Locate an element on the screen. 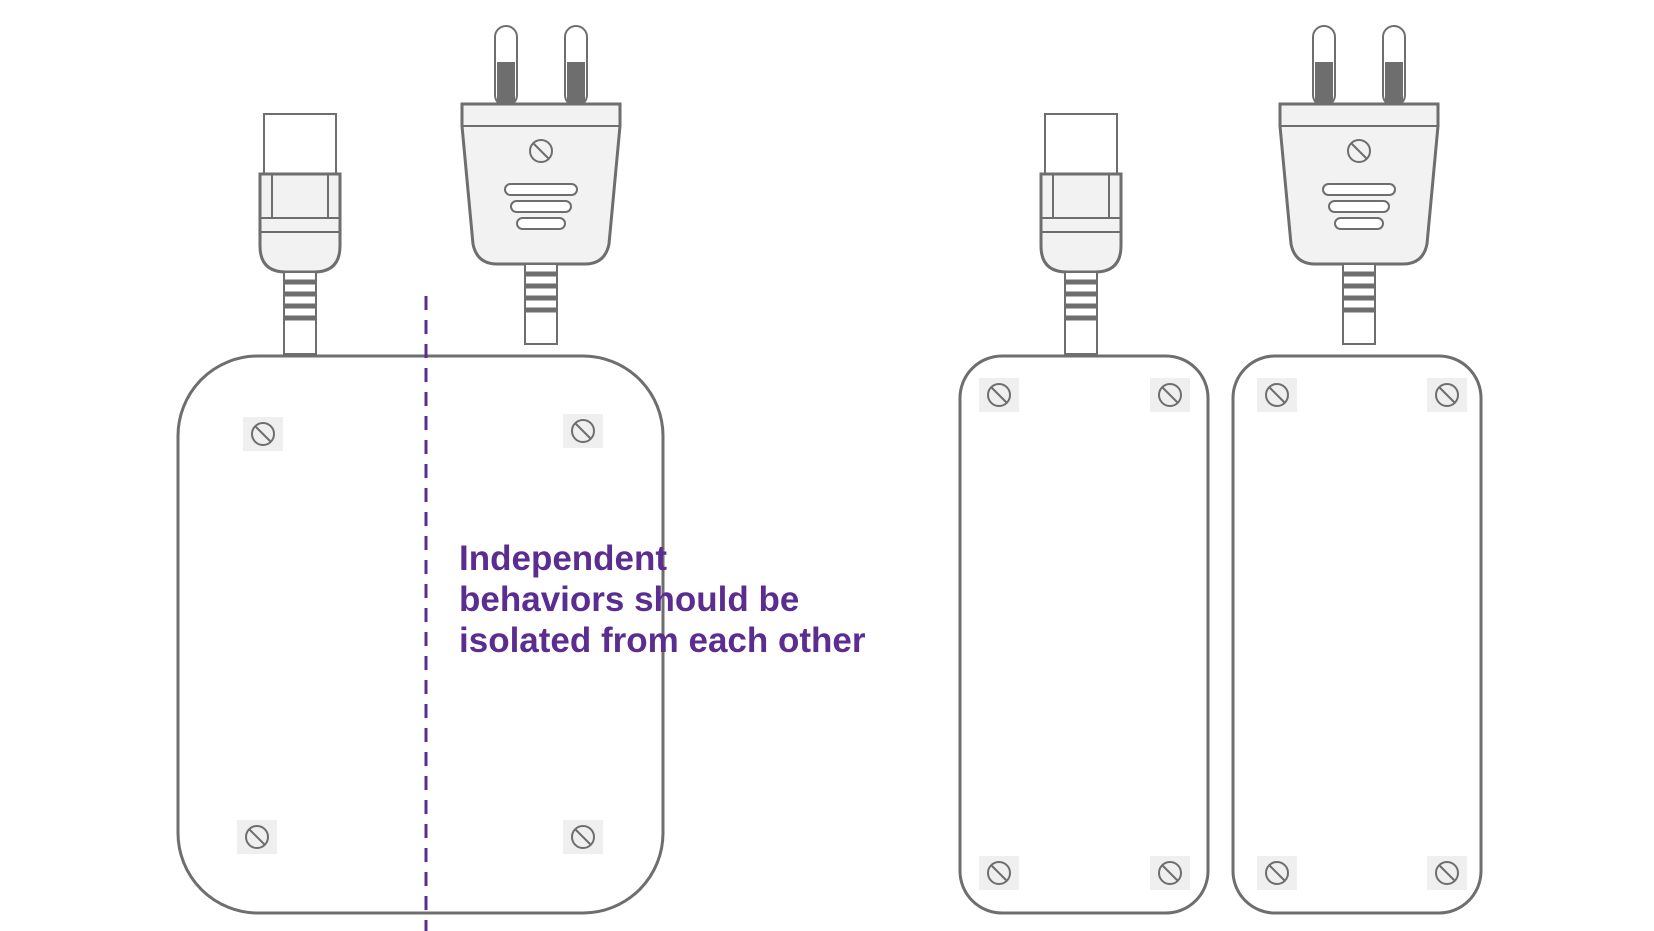 Image resolution: width=1654 pixels, height=931 pixels. separated-adapter-right is located at coordinates (1357, 470).